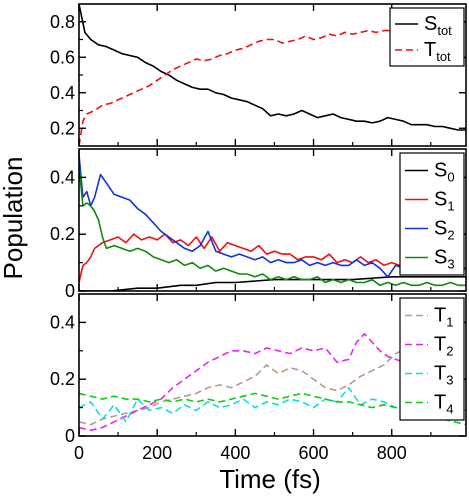  What do you see at coordinates (392, 453) in the screenshot?
I see `x-tick-label: 800` at bounding box center [392, 453].